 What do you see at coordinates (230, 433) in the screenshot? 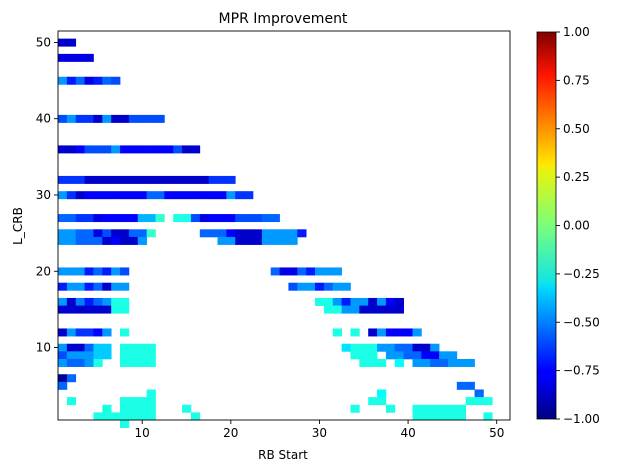
I see `x-tick-label: 20` at bounding box center [230, 433].